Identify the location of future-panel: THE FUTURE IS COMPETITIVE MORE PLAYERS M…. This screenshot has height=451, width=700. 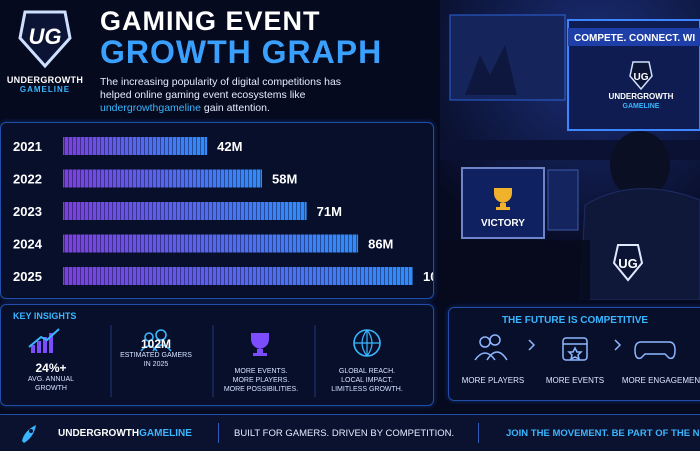
(574, 354).